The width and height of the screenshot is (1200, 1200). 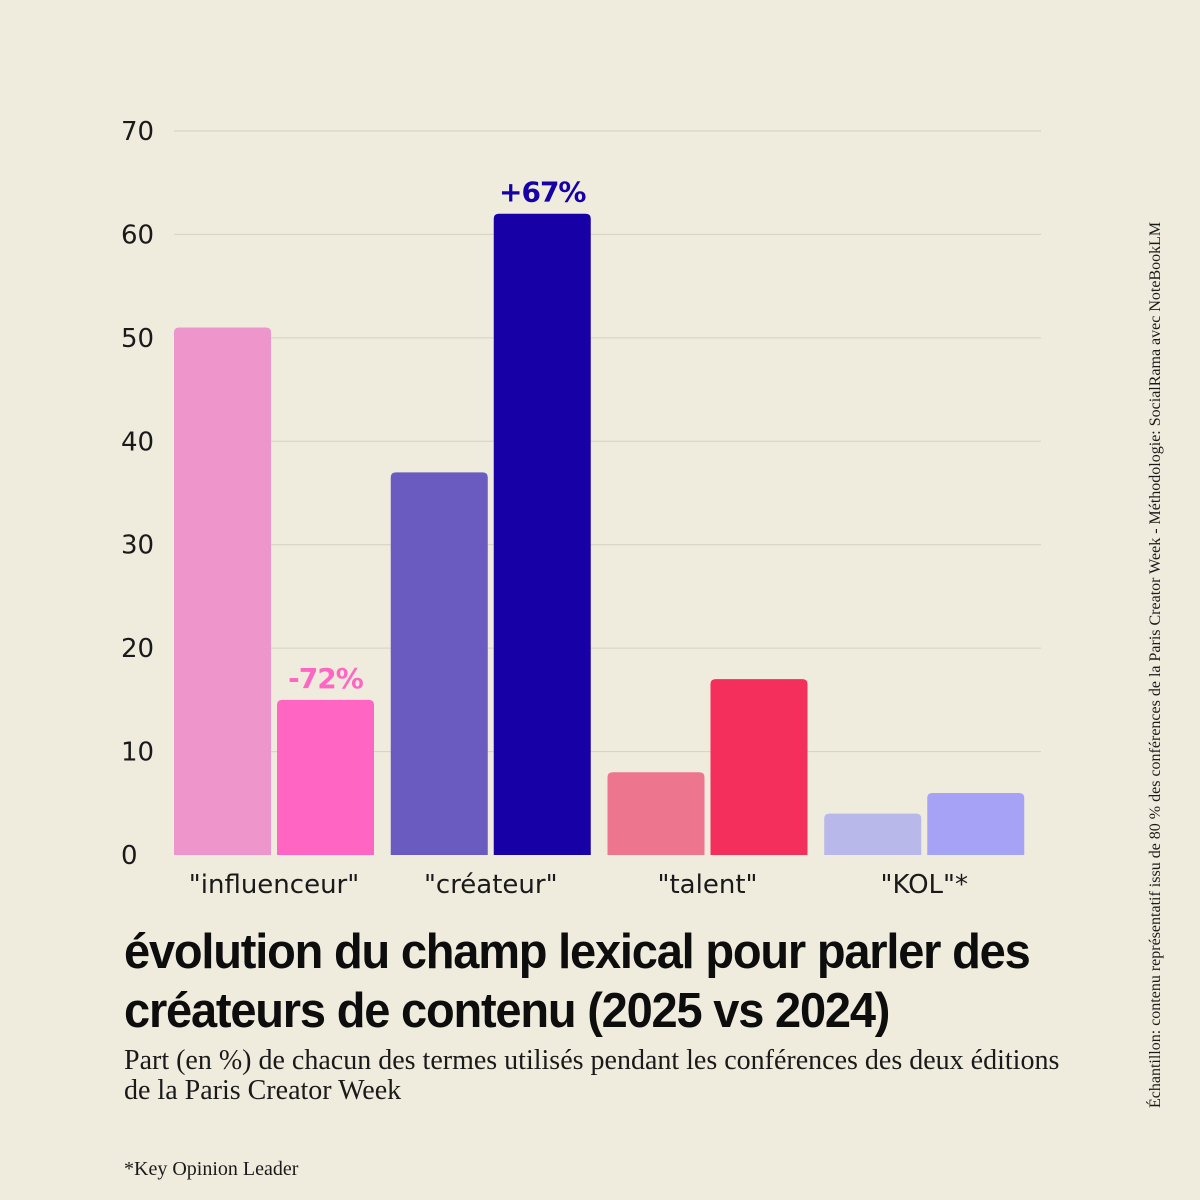 What do you see at coordinates (708, 885) in the screenshot?
I see `category-label: "talent"` at bounding box center [708, 885].